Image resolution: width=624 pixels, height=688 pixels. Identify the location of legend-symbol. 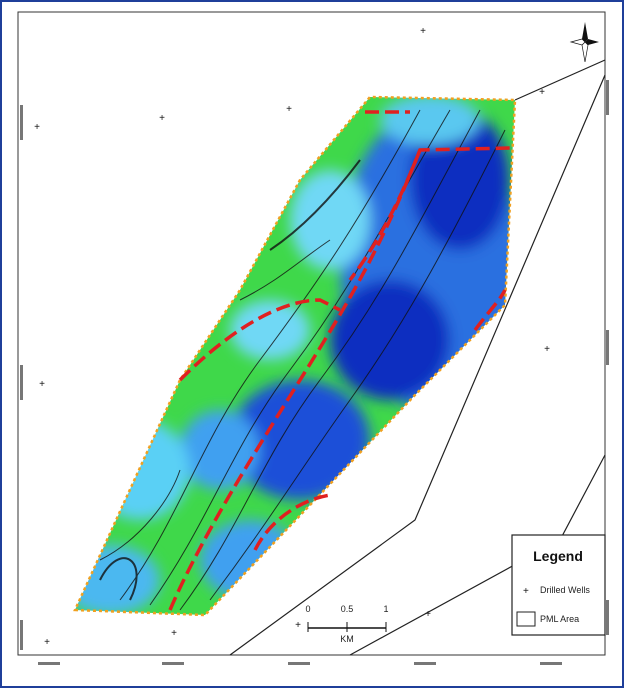
(526, 619).